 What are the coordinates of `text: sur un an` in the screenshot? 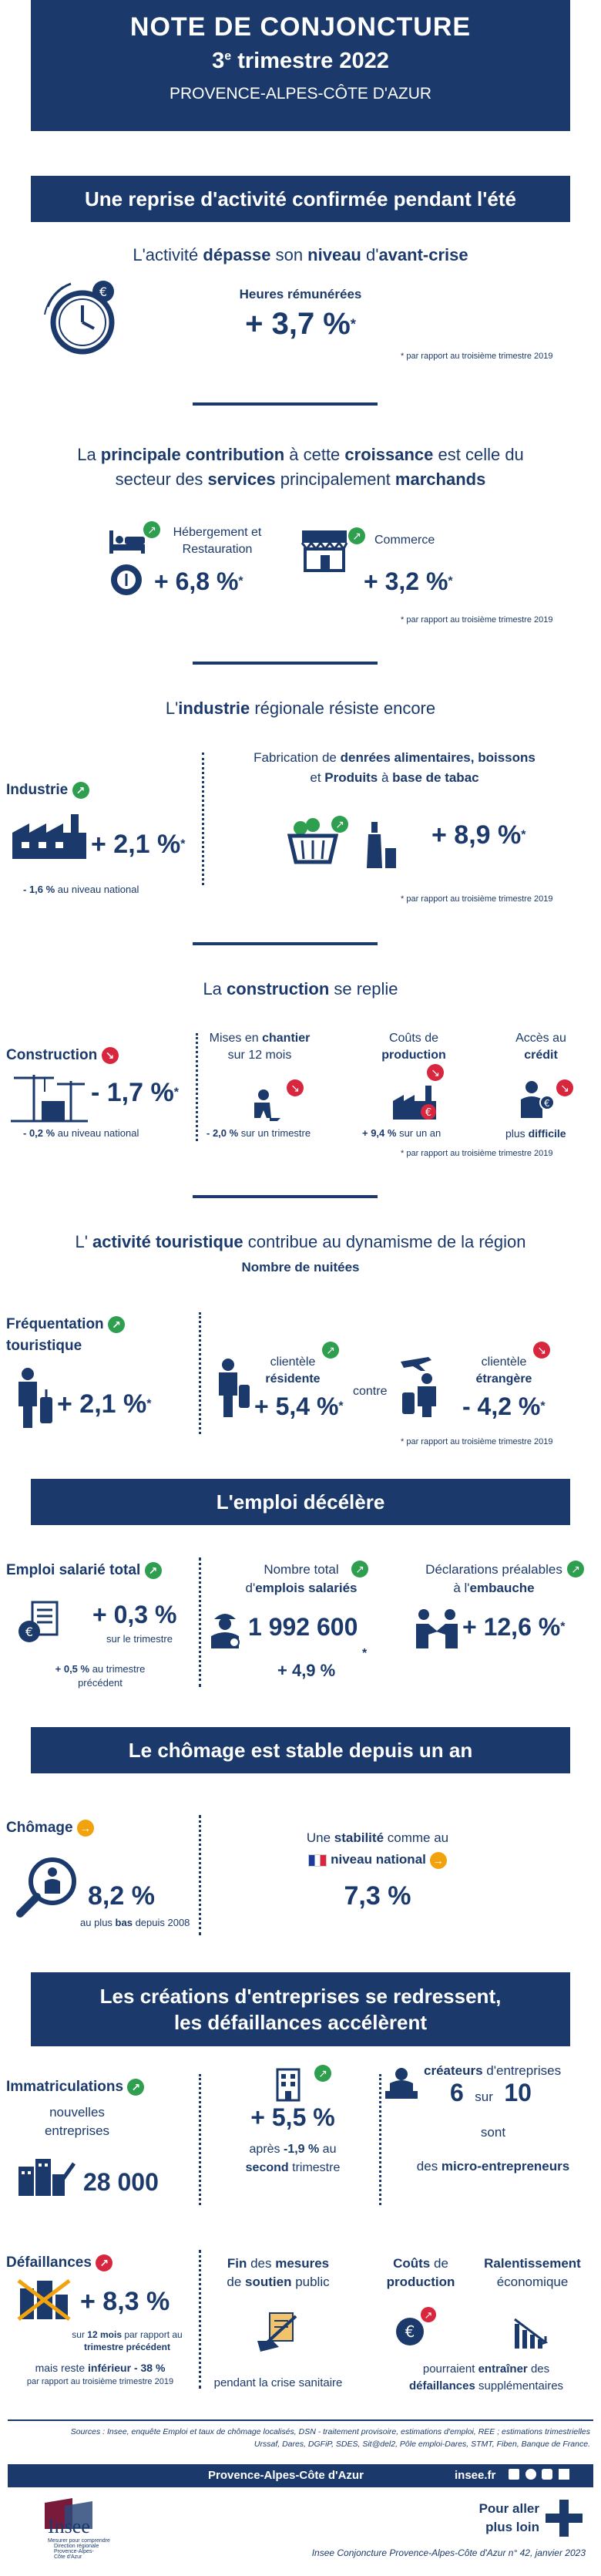 It's located at (419, 1133).